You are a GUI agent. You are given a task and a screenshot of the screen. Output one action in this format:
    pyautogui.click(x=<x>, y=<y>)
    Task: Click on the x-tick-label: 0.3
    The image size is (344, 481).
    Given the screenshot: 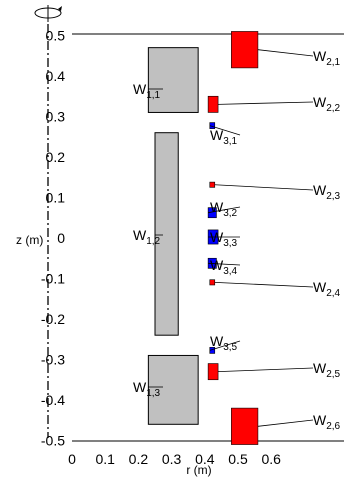 What is the action you would take?
    pyautogui.click(x=172, y=459)
    